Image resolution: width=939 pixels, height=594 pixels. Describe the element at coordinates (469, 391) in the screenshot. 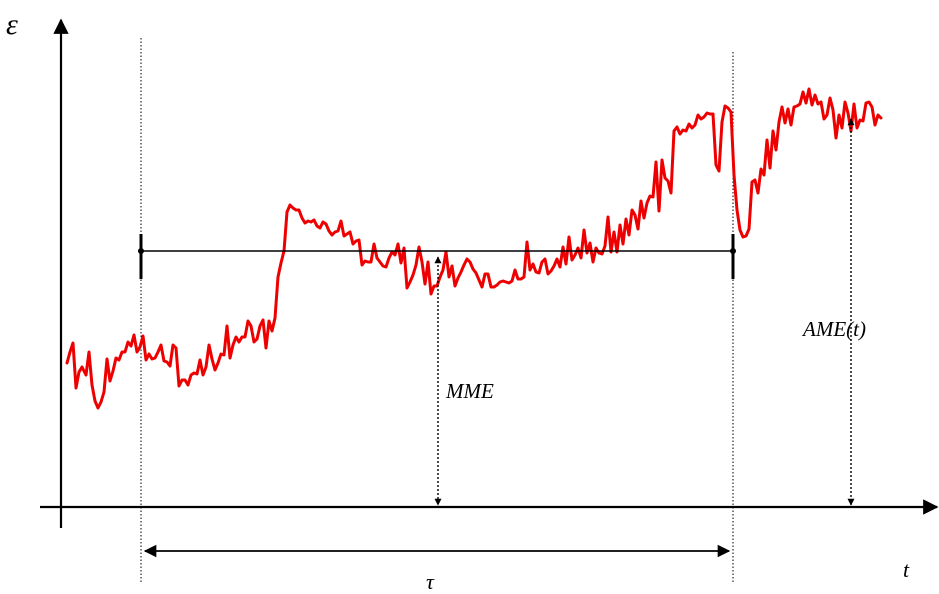

I see `mme-label: MME` at that location.